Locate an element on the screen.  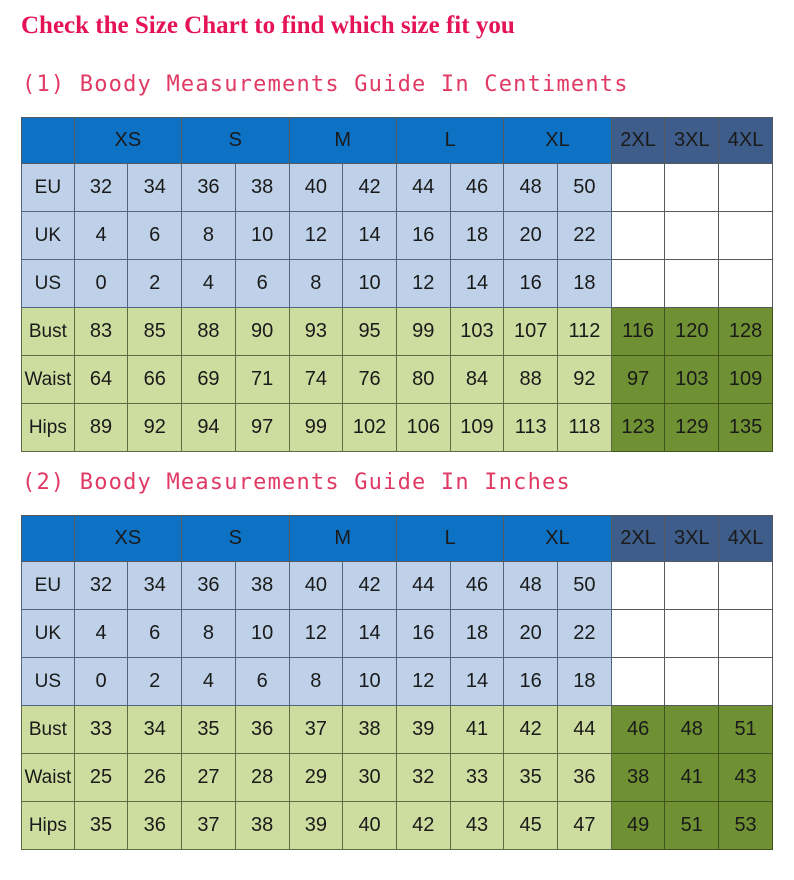
cell-value-plus: 103 is located at coordinates (692, 379).